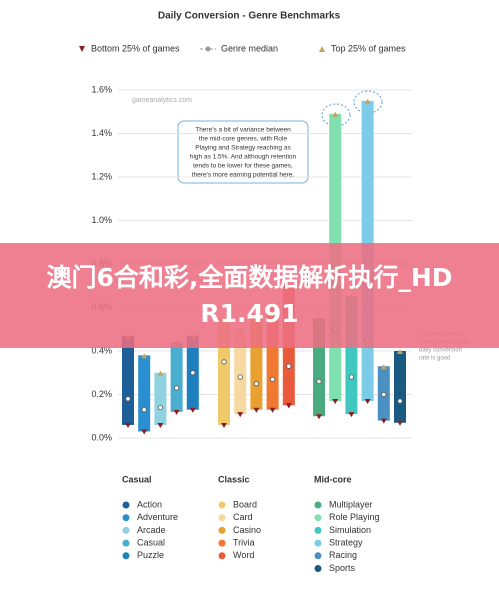 The width and height of the screenshot is (499, 594). What do you see at coordinates (244, 542) in the screenshot?
I see `legend-label: Trivia` at bounding box center [244, 542].